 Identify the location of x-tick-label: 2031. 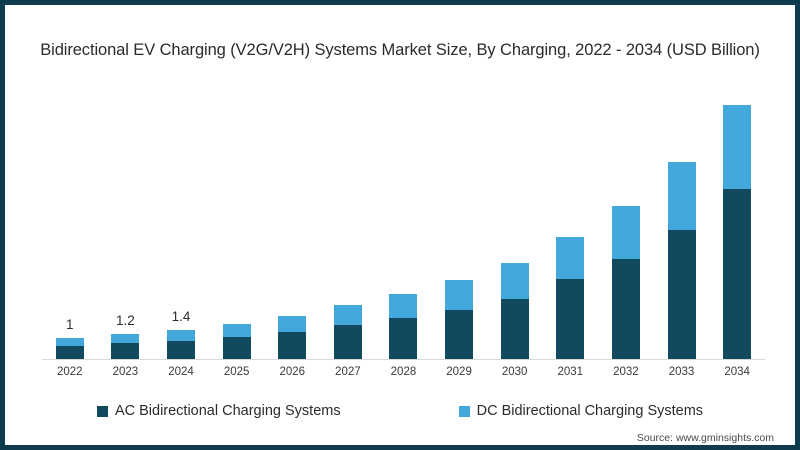
(570, 372).